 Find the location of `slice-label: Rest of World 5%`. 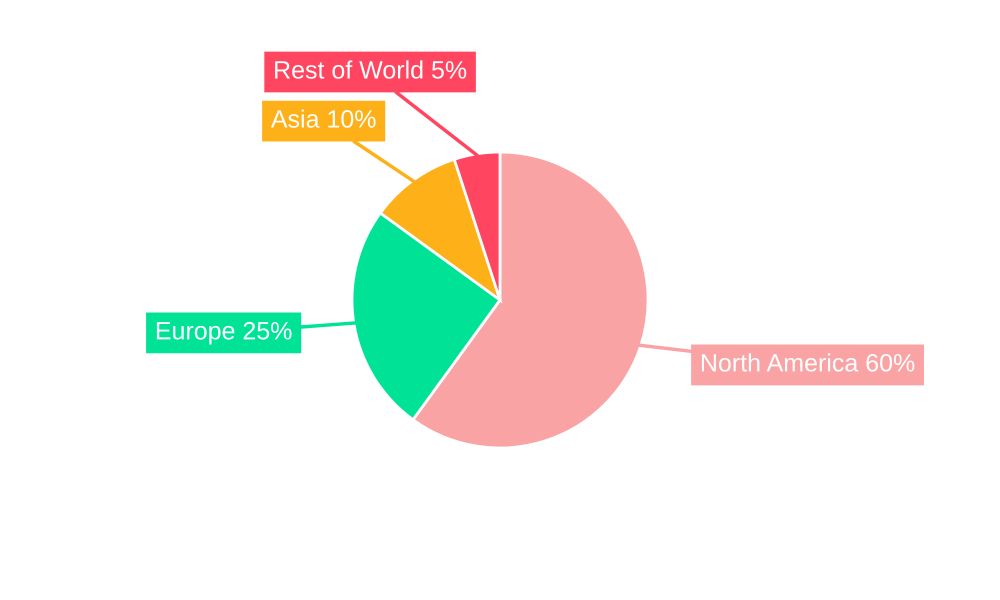

slice-label: Rest of World 5% is located at coordinates (370, 69).